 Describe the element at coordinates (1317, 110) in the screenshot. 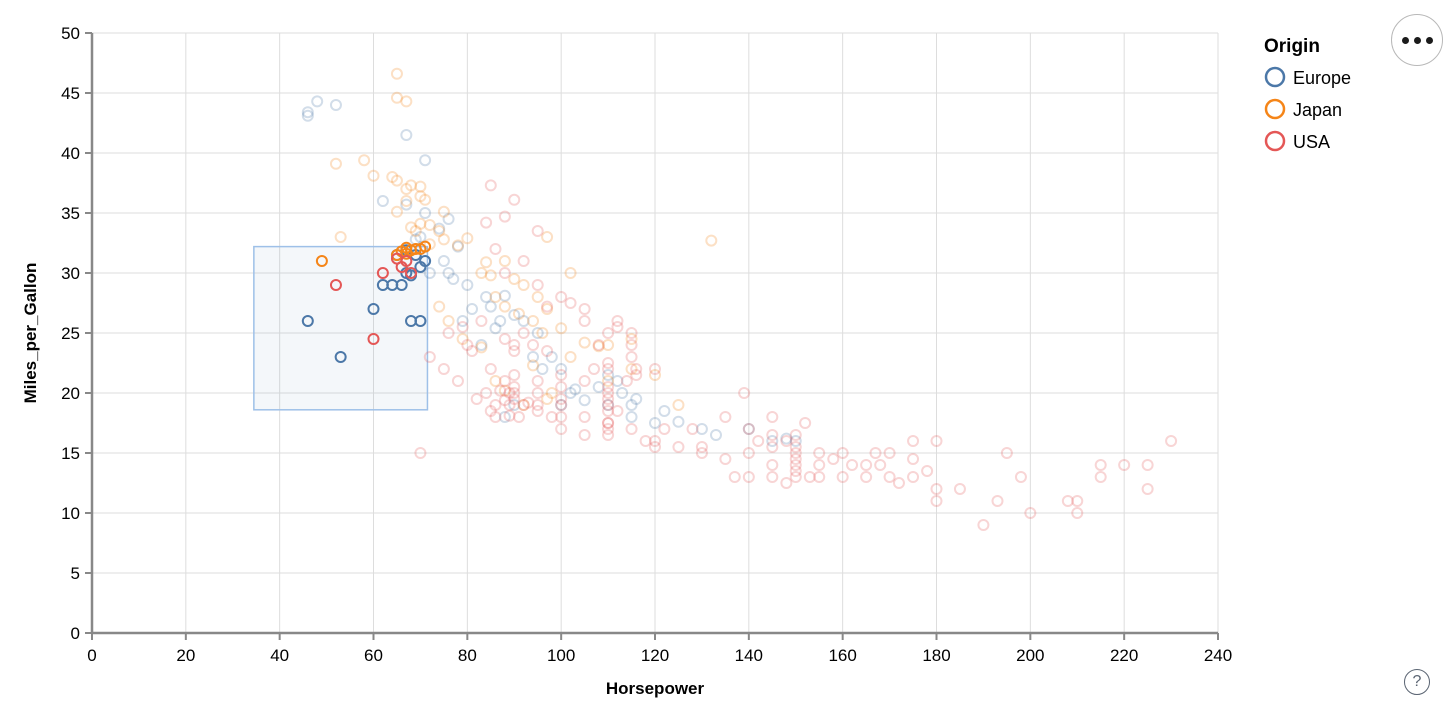

I see `legend-label-japan: Japan` at that location.